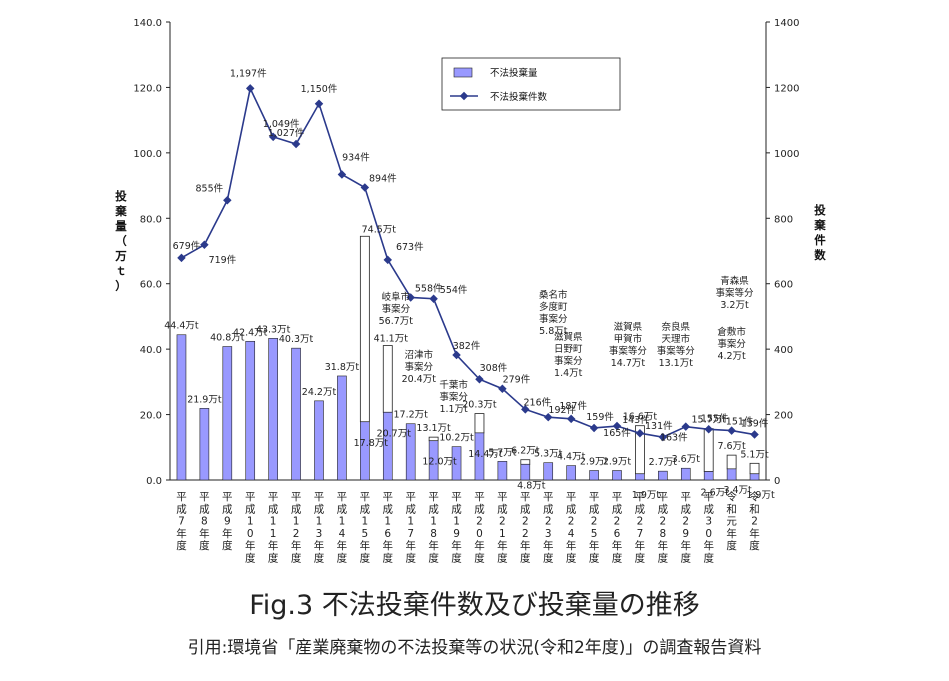 The width and height of the screenshot is (949, 681). I want to click on bar-base-label: 17.8万t, so click(371, 443).